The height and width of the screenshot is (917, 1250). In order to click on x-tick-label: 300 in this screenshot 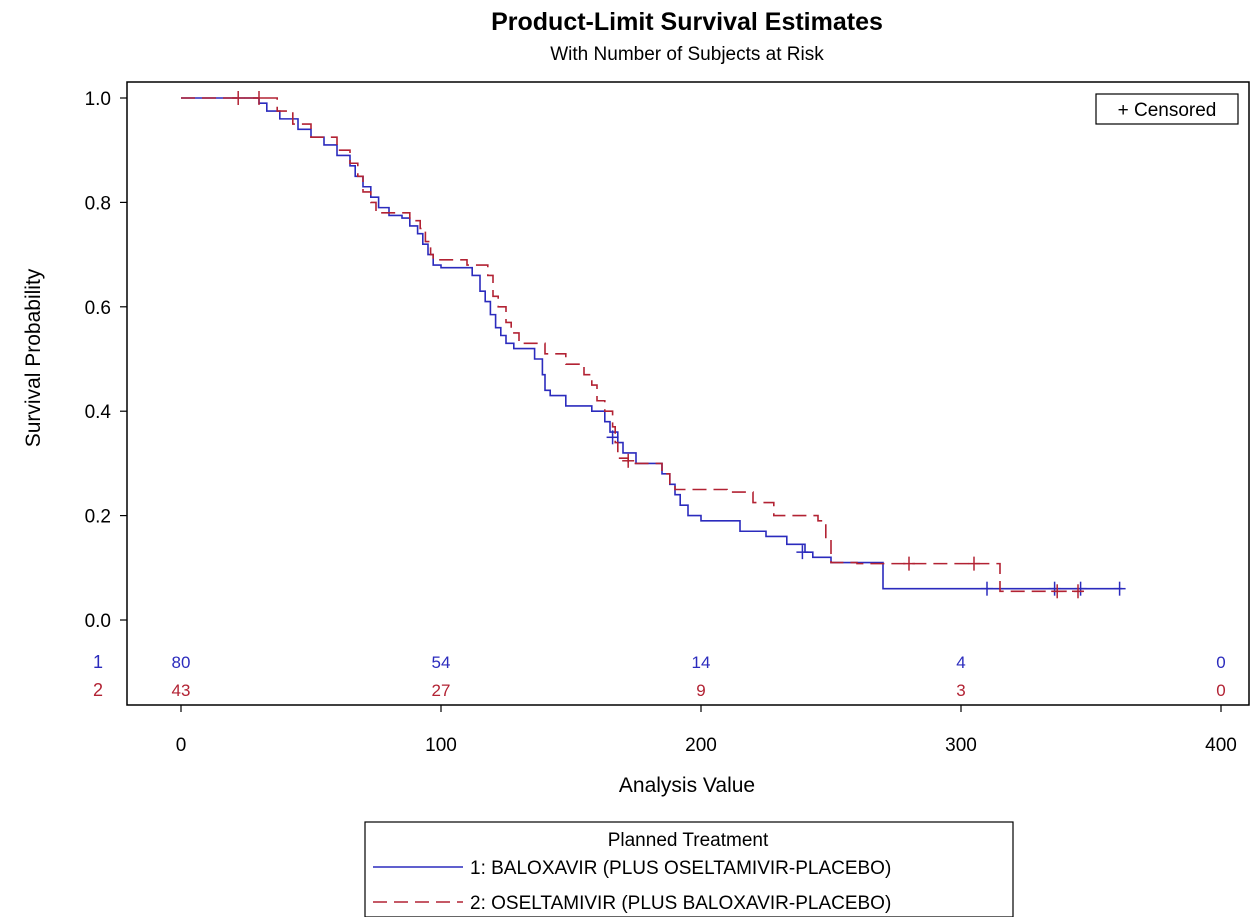, I will do `click(961, 745)`.